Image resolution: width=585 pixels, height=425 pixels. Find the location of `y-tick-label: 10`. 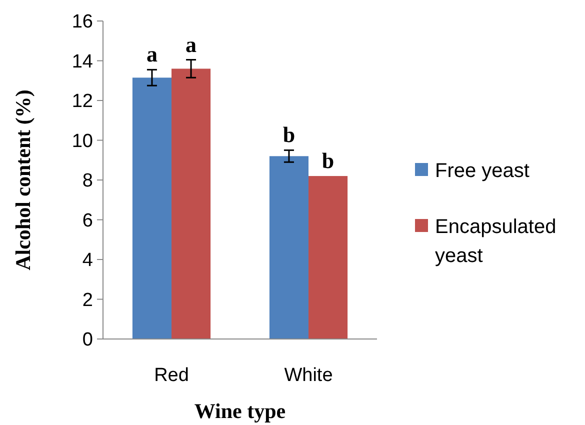

y-tick-label: 10 is located at coordinates (82, 141).